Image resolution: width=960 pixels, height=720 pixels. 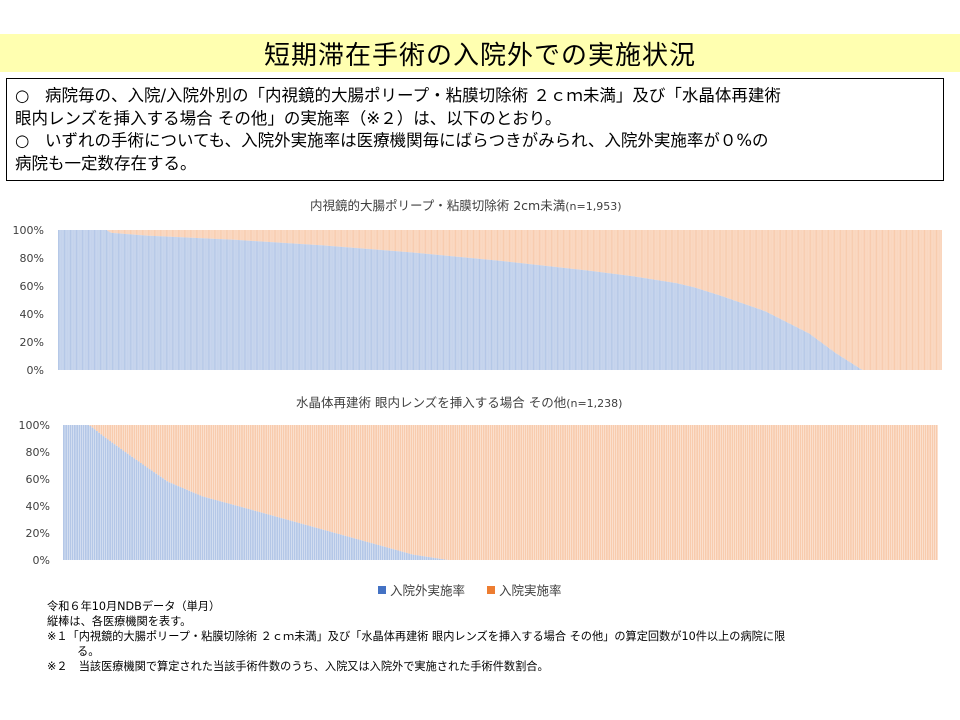 What do you see at coordinates (106, 163) in the screenshot?
I see `summary-line: 病院も一定数存在する。` at bounding box center [106, 163].